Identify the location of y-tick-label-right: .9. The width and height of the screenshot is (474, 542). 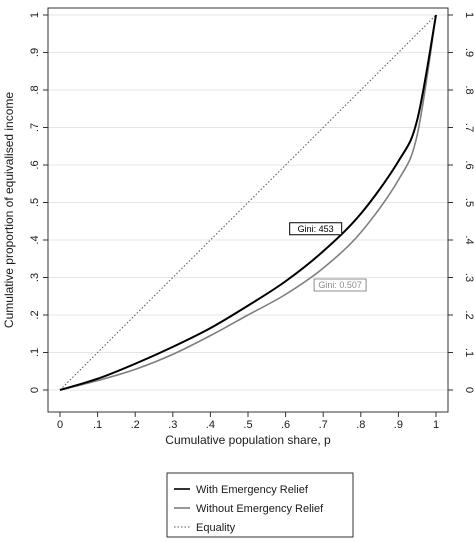
(468, 52).